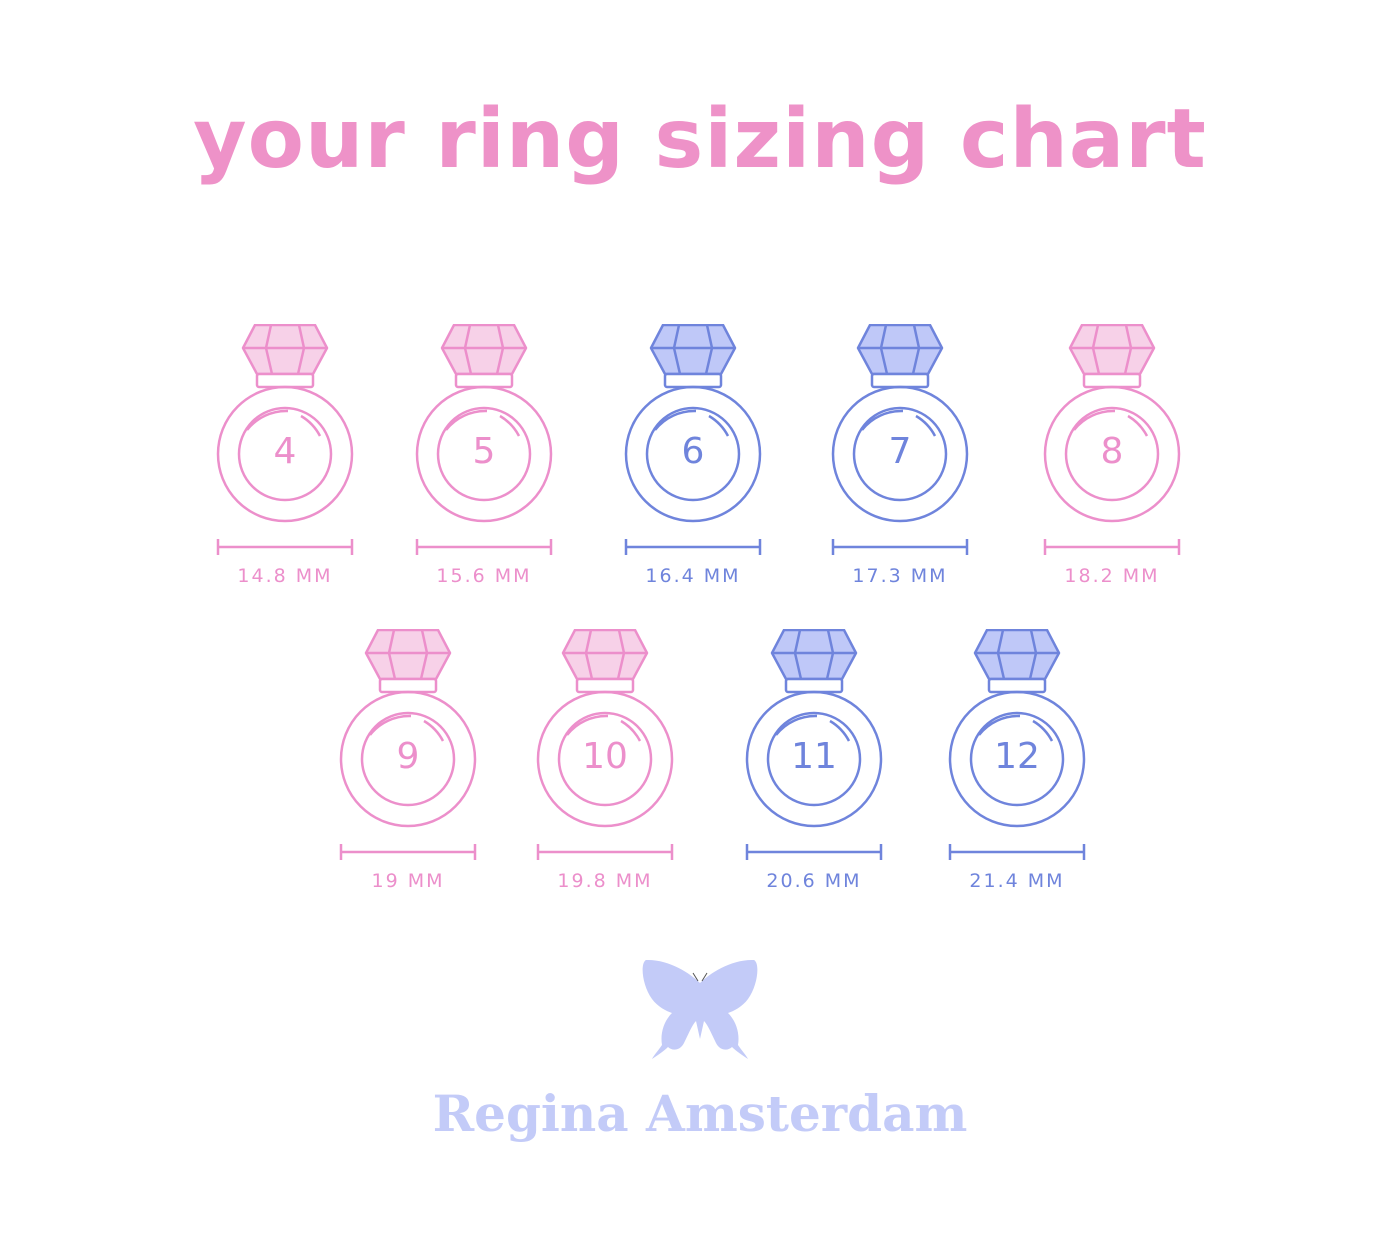 This screenshot has height=1260, width=1400. I want to click on ring-size-12: 12 21.4 MM, so click(1017, 769).